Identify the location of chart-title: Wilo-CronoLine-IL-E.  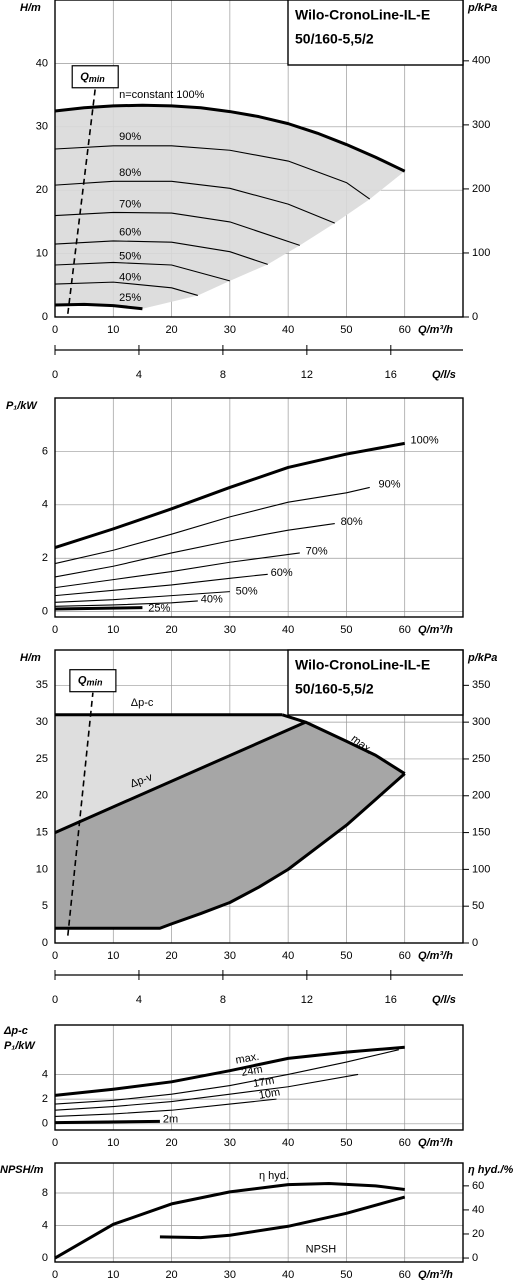
(362, 665).